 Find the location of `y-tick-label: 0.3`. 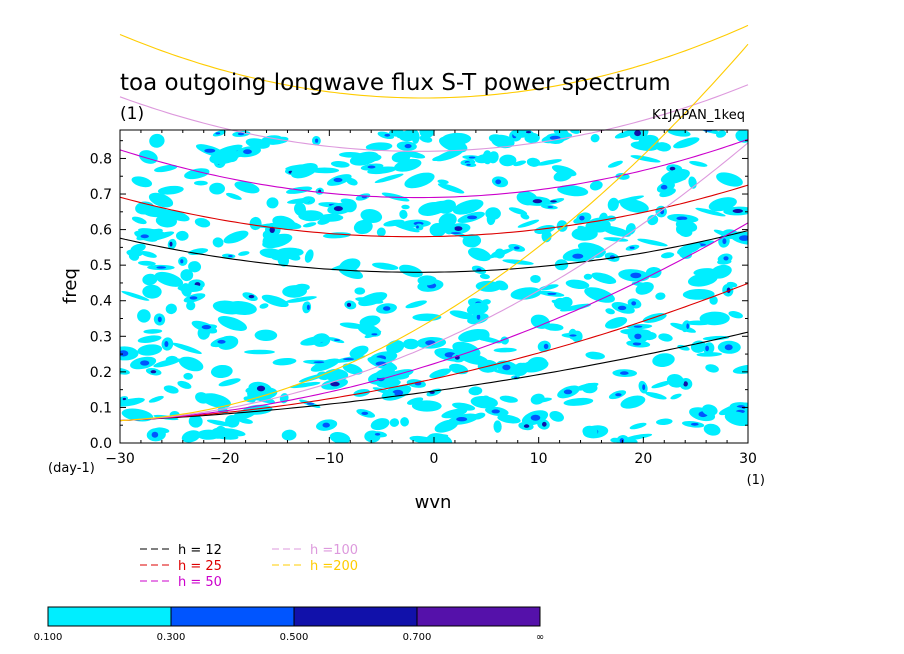

y-tick-label: 0.3 is located at coordinates (101, 337).